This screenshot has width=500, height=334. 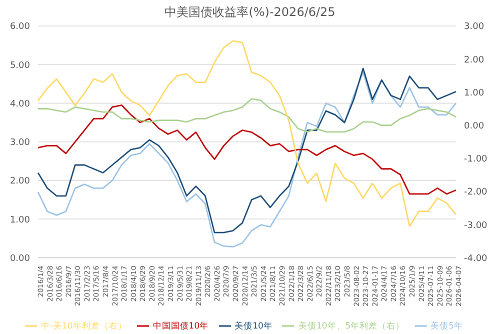 I want to click on y-tick-label: 0.00, so click(x=20, y=259).